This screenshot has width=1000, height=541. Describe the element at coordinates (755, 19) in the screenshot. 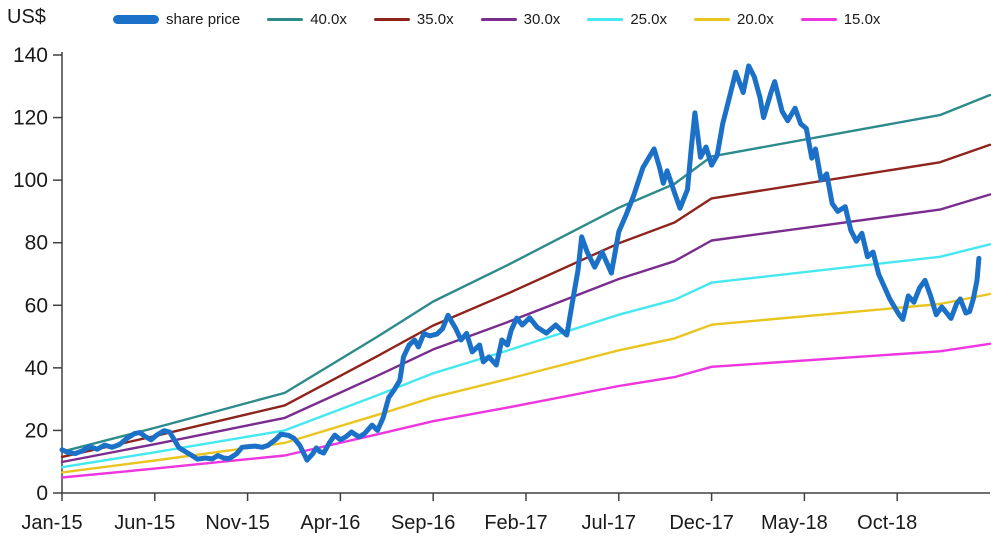

I see `legend-item-label: 20.0x` at that location.